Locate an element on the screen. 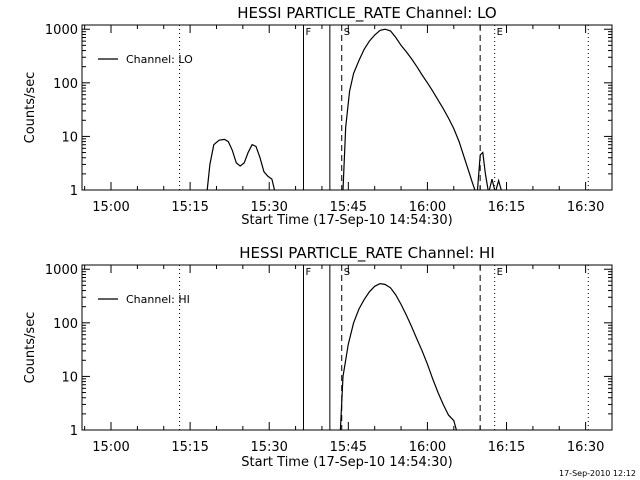 This screenshot has width=640, height=480. legend-label: Channel: LO is located at coordinates (159, 59).